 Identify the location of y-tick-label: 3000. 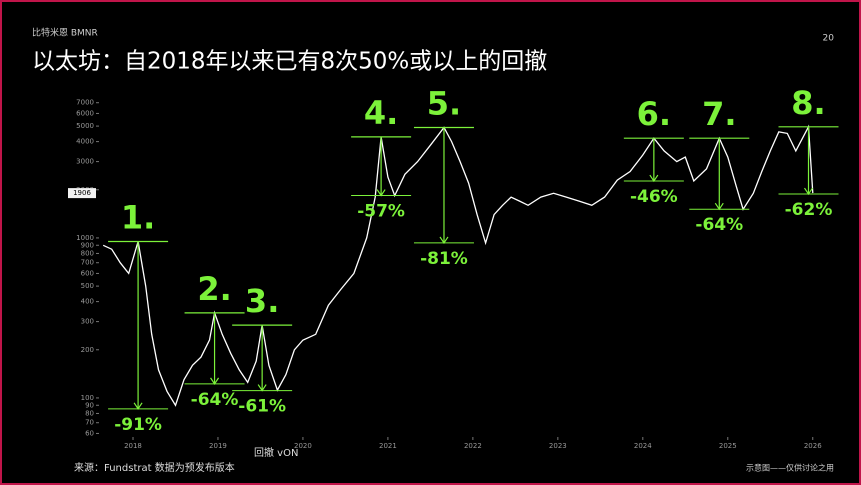
(85, 162).